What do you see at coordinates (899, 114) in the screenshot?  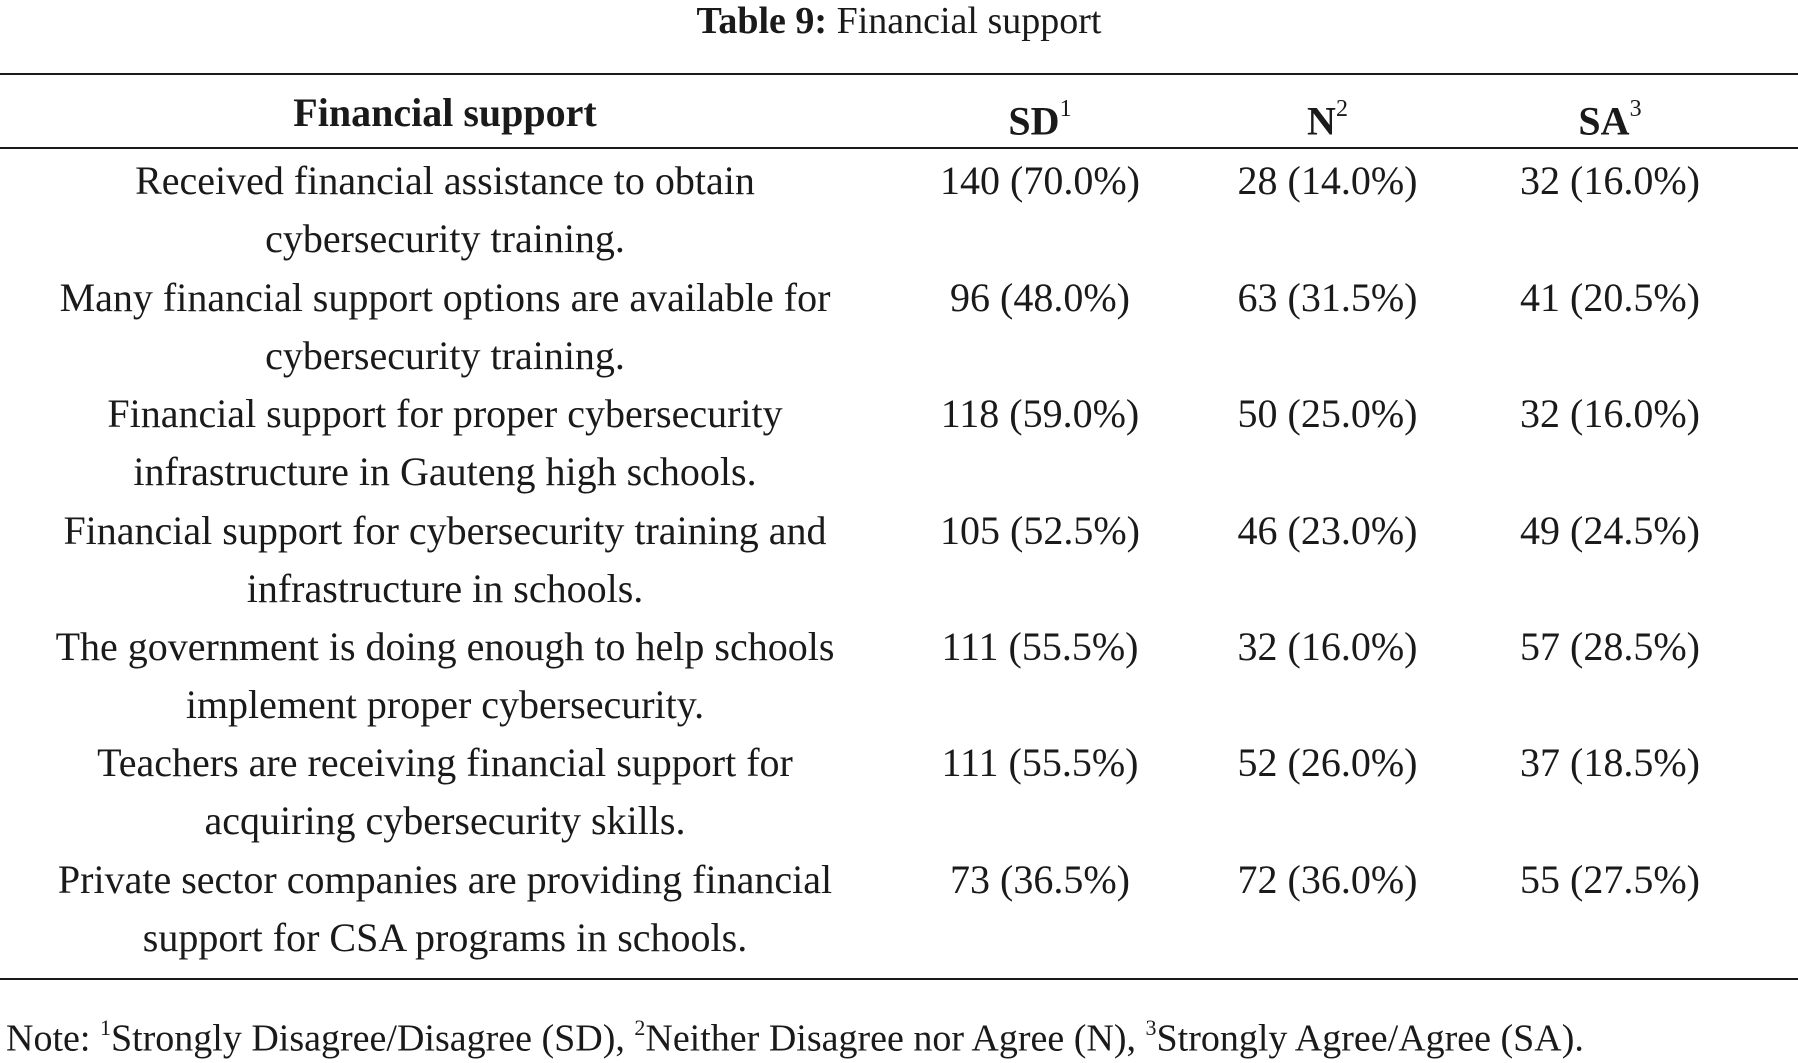 I see `table-header: Financial support SD1 N2 SA3` at bounding box center [899, 114].